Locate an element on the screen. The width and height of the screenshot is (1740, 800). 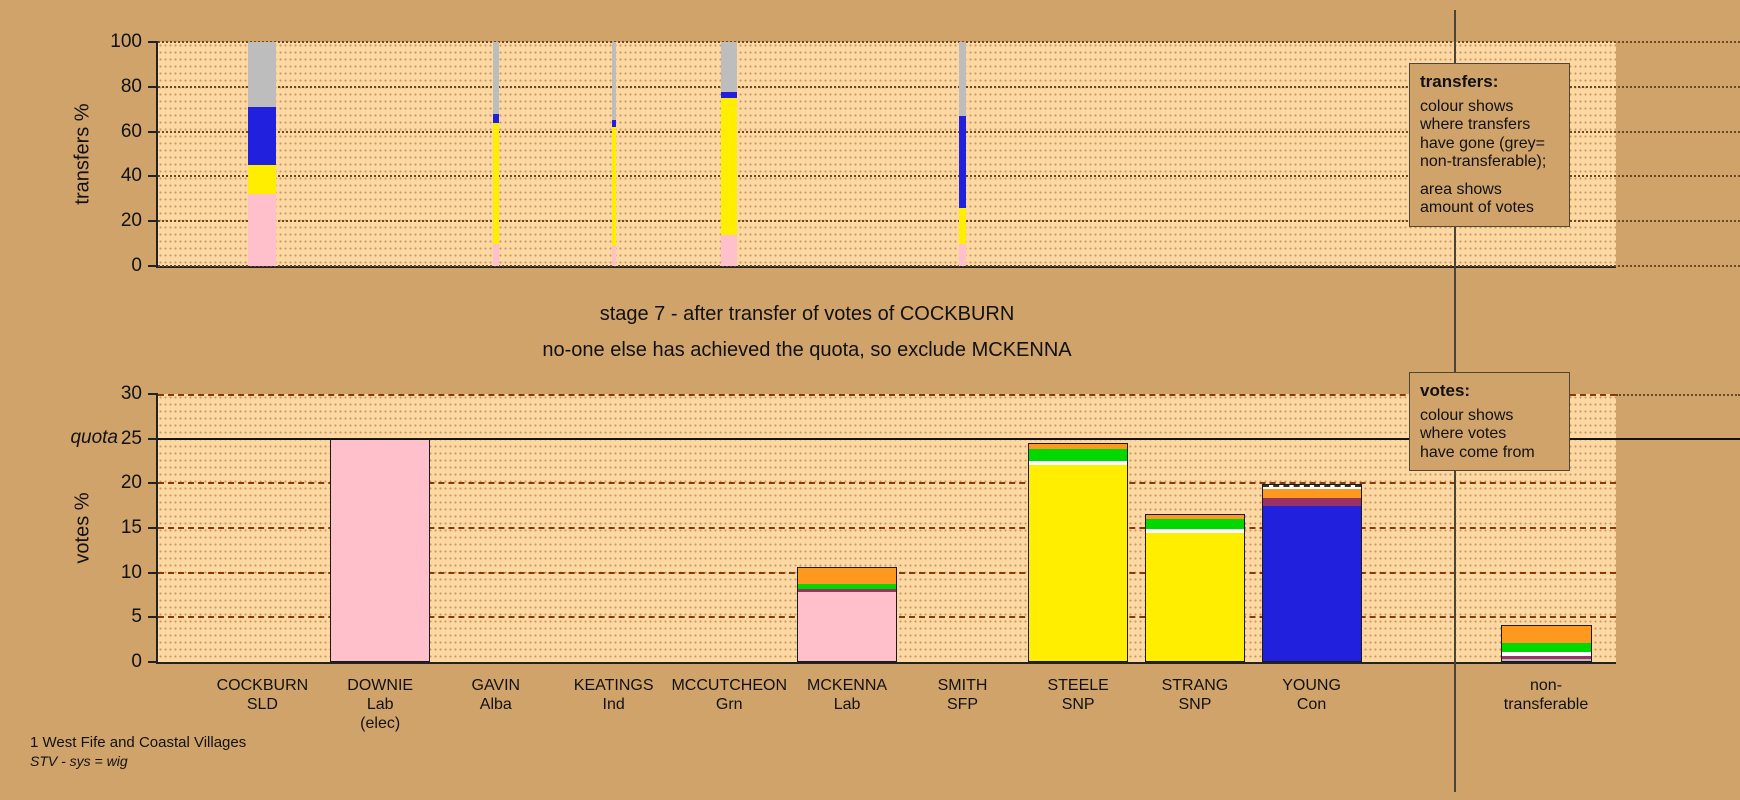
votes-bar-YOUNG-segment-blue is located at coordinates (1311, 583).